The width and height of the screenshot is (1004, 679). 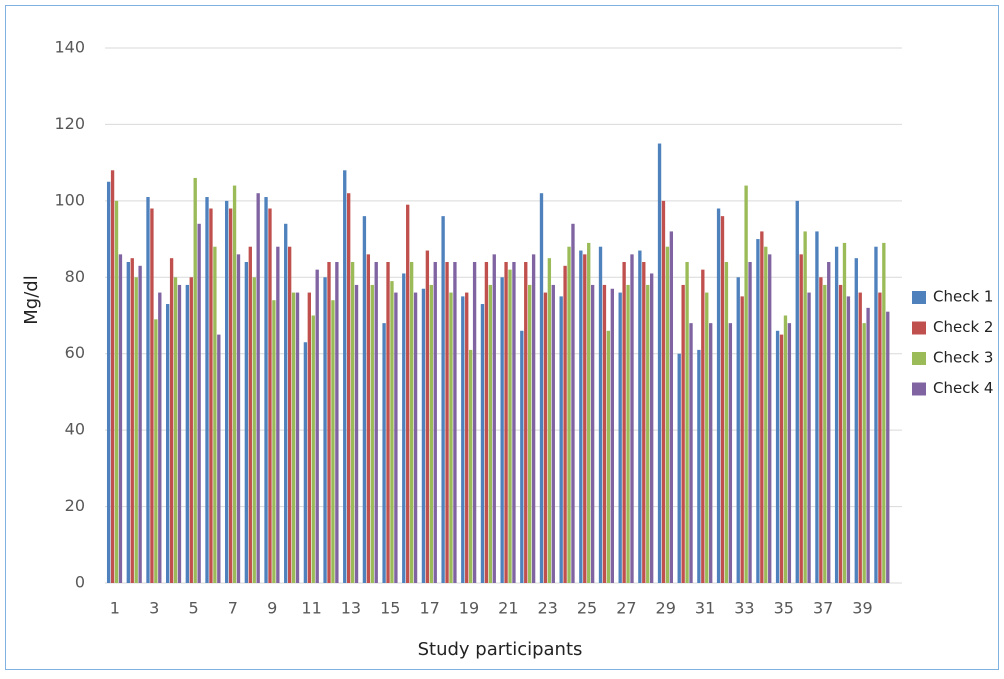 What do you see at coordinates (548, 608) in the screenshot?
I see `x-tick-label: 23` at bounding box center [548, 608].